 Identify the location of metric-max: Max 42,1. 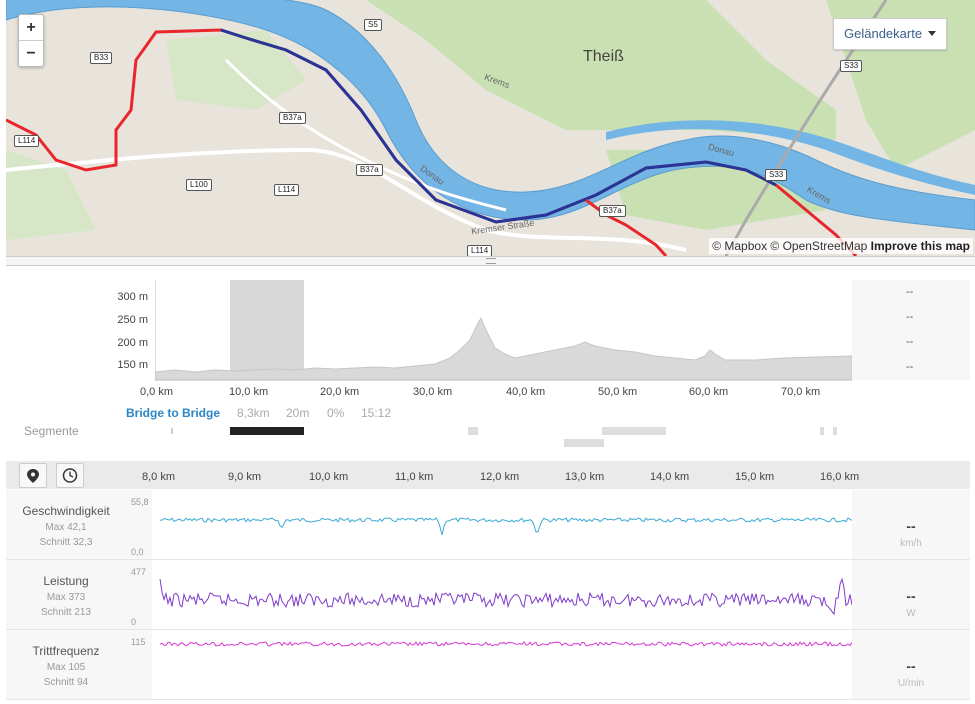
(66, 527).